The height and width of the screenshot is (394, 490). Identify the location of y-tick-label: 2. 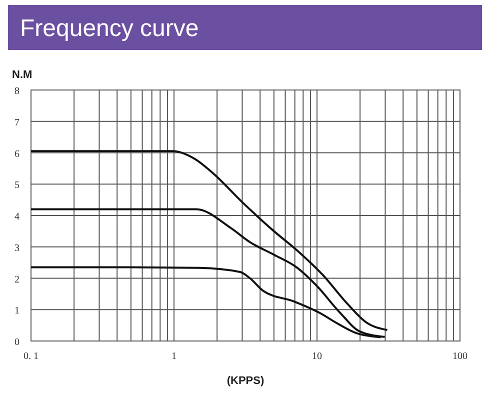
(17, 280).